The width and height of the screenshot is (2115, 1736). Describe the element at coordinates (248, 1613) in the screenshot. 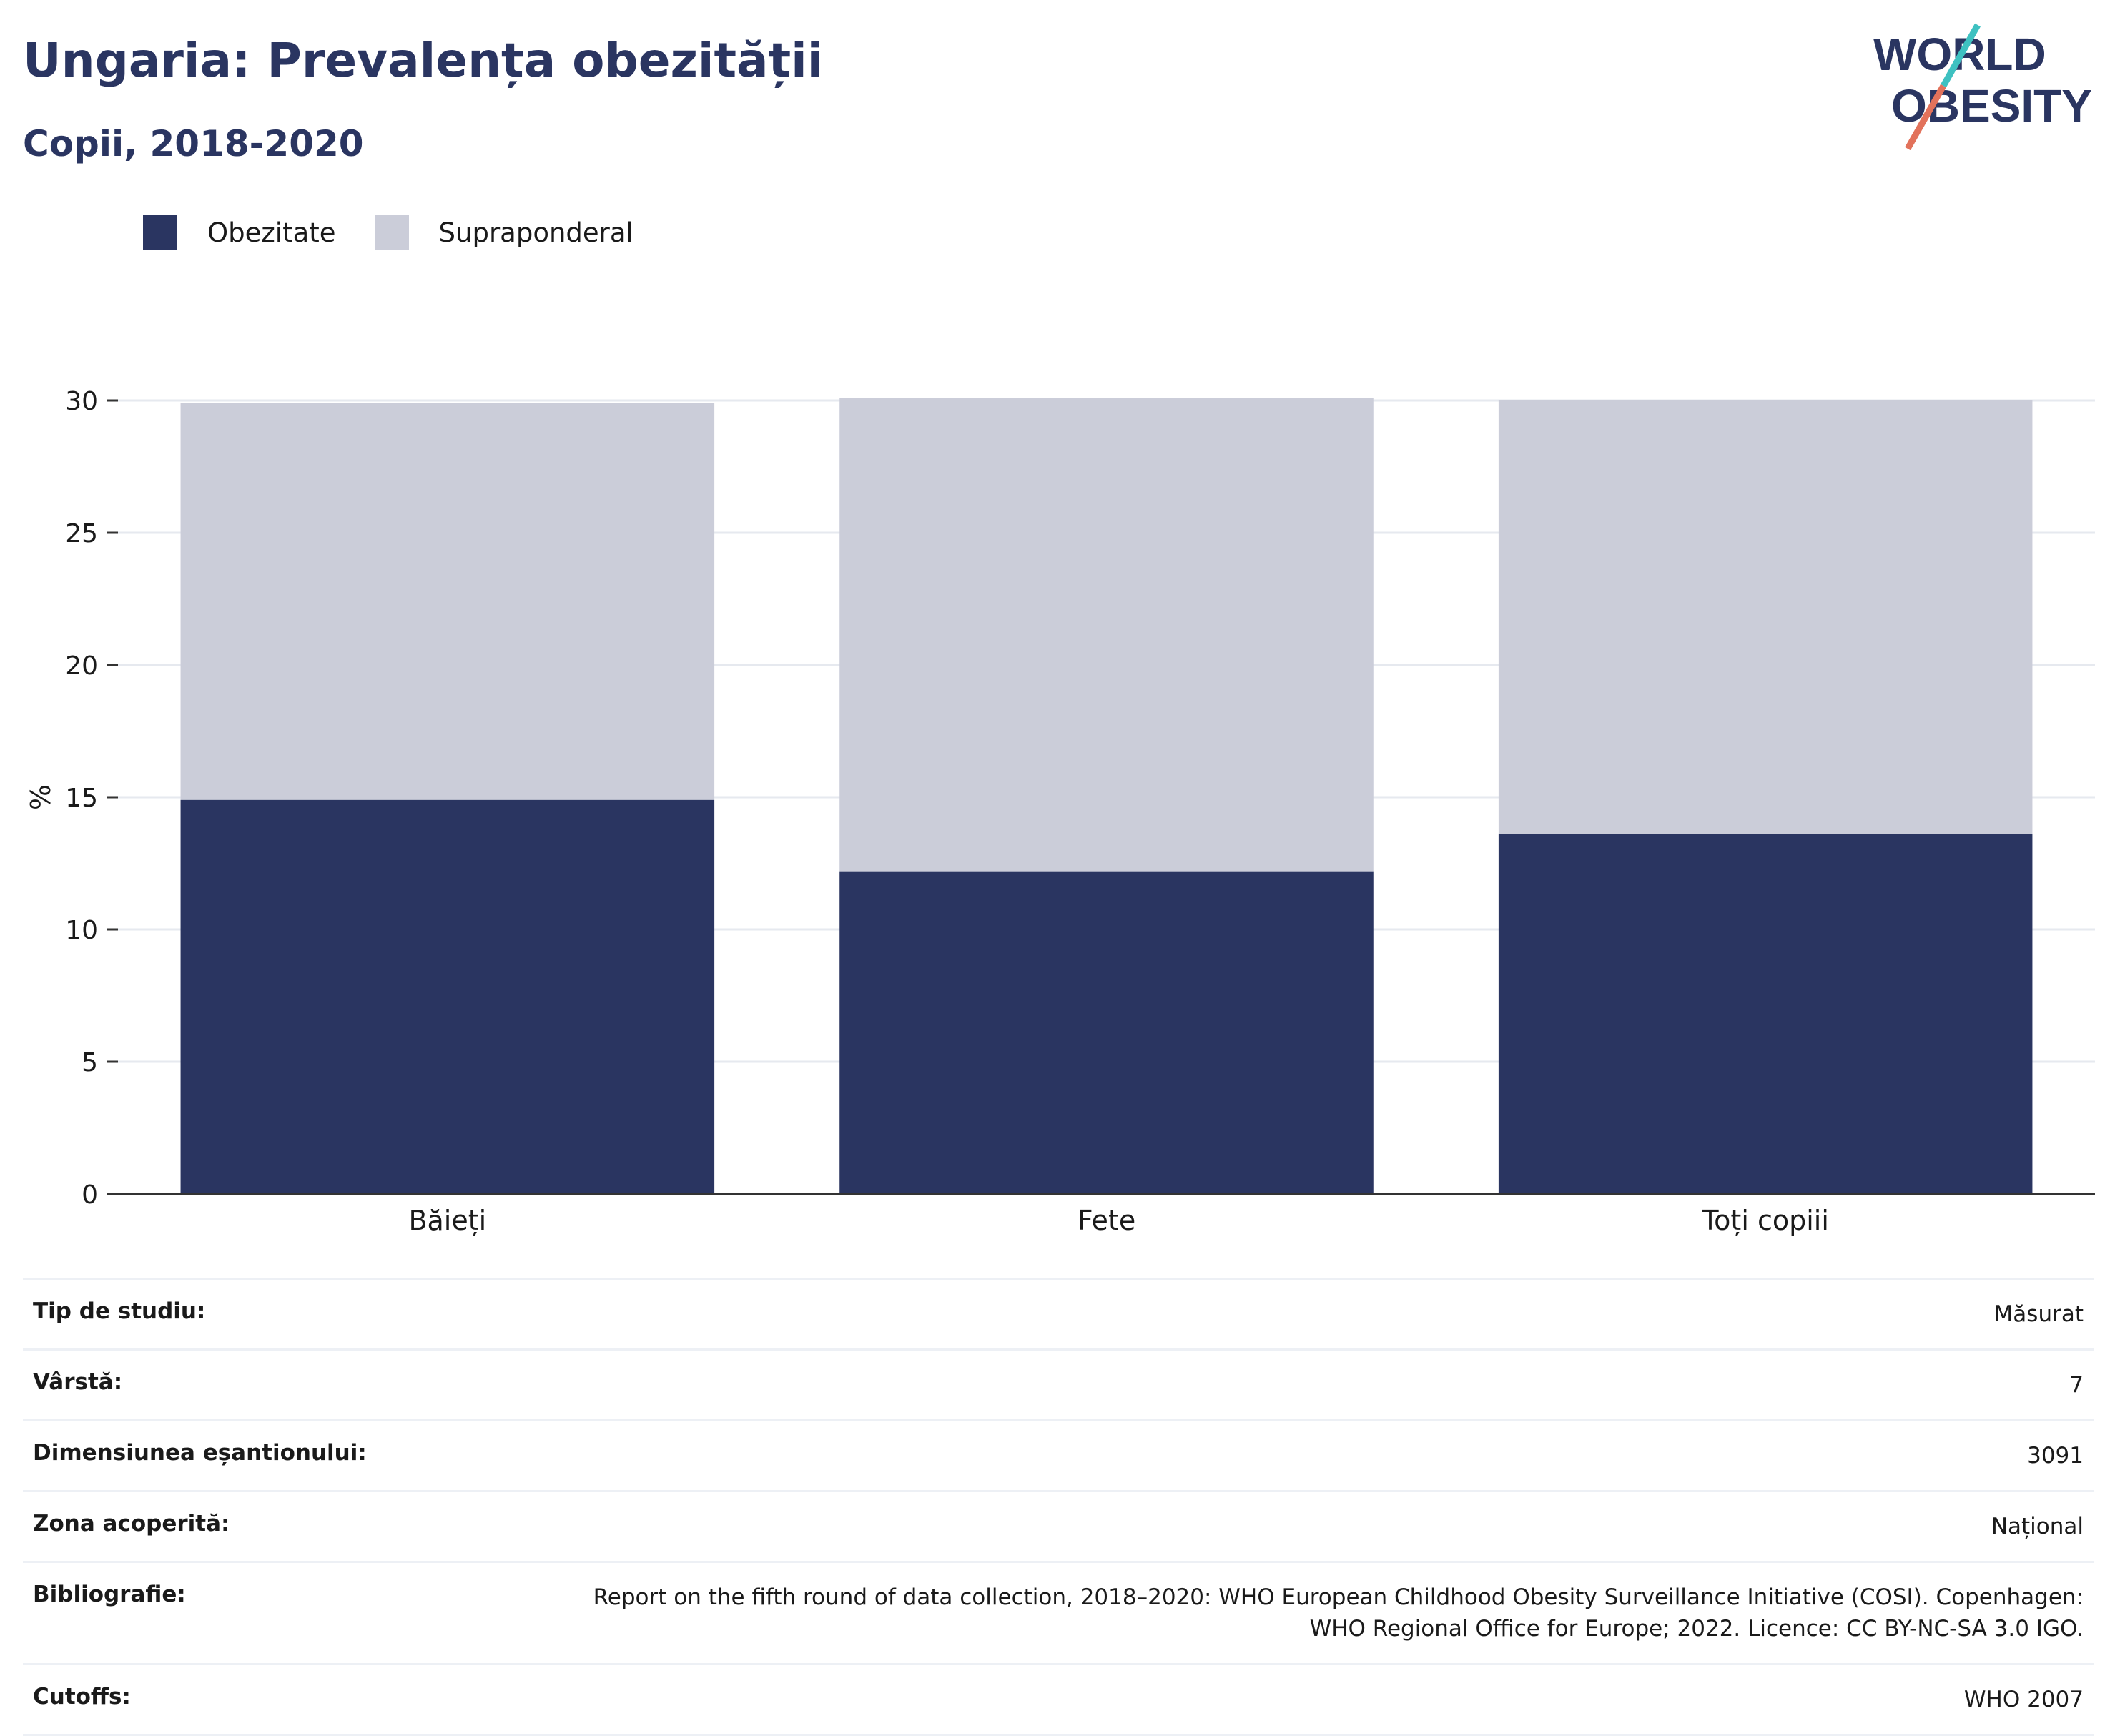

I see `info-key: Bibliografie:` at that location.